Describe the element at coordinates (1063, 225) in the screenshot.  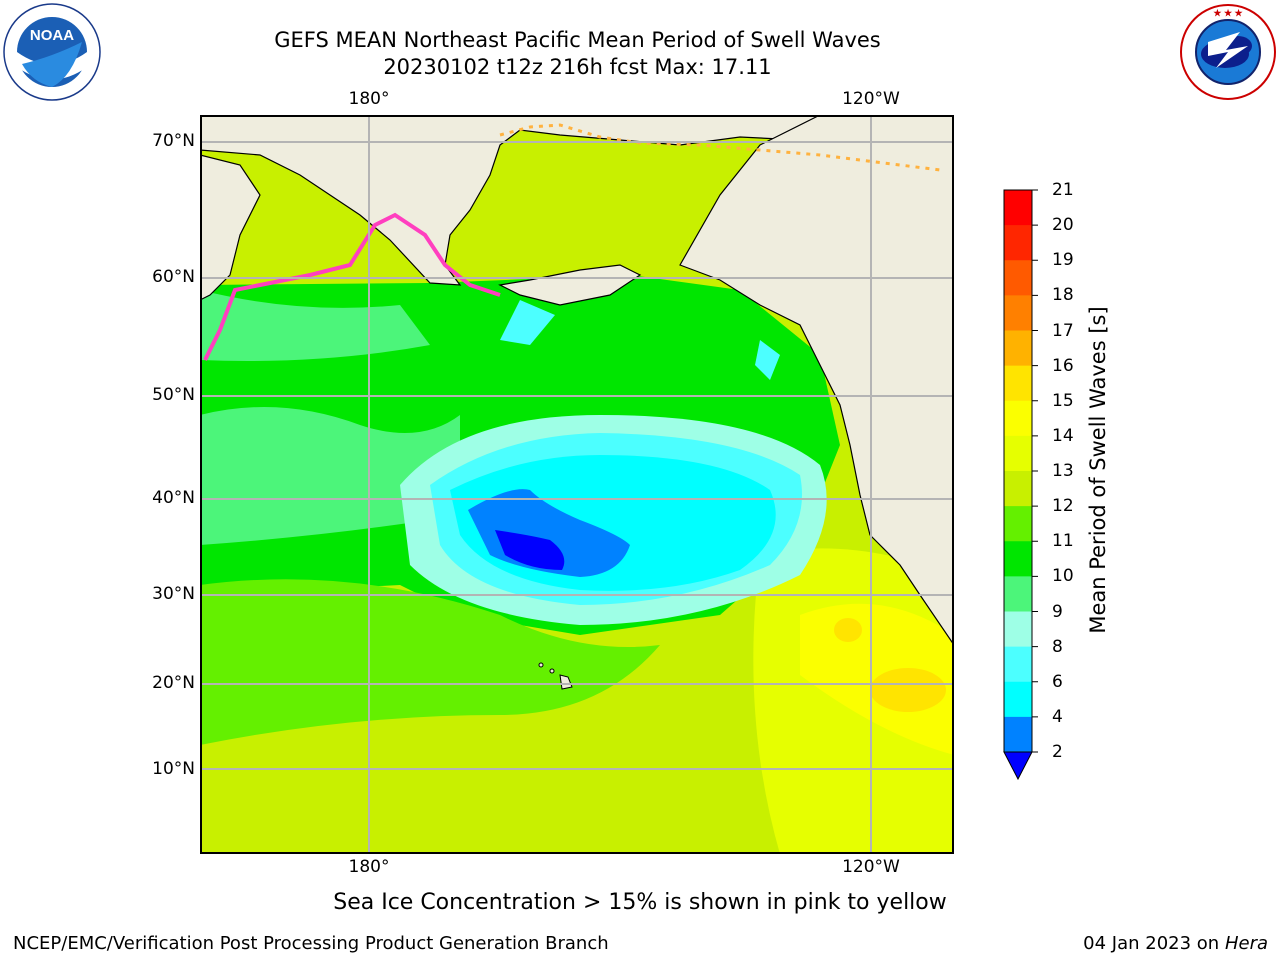
I see `colorbar-tick-label: 20` at that location.